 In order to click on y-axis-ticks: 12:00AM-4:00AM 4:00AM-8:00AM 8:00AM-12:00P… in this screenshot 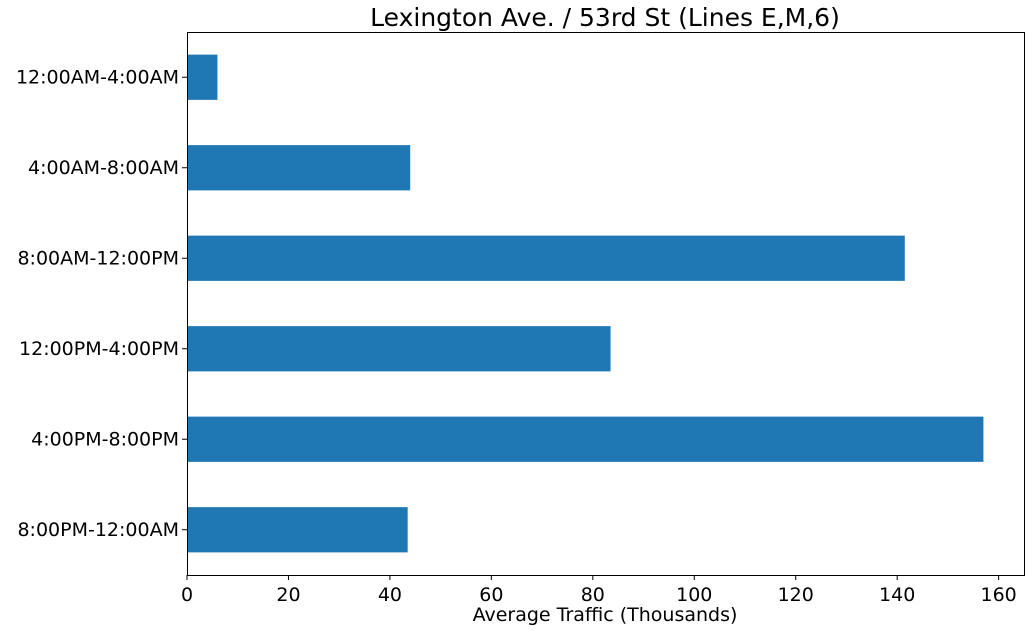, I will do `click(101, 303)`.